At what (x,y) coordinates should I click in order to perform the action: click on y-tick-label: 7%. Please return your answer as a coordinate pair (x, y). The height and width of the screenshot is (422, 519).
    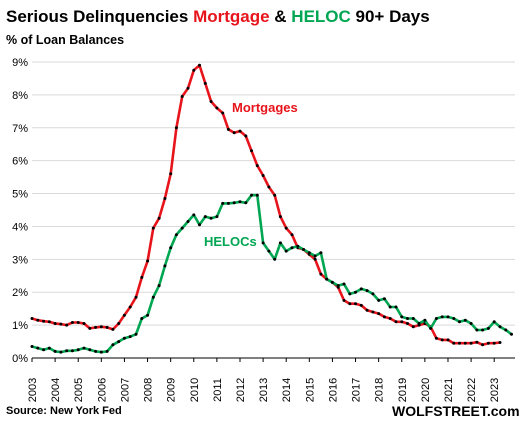
    Looking at the image, I should click on (20, 129).